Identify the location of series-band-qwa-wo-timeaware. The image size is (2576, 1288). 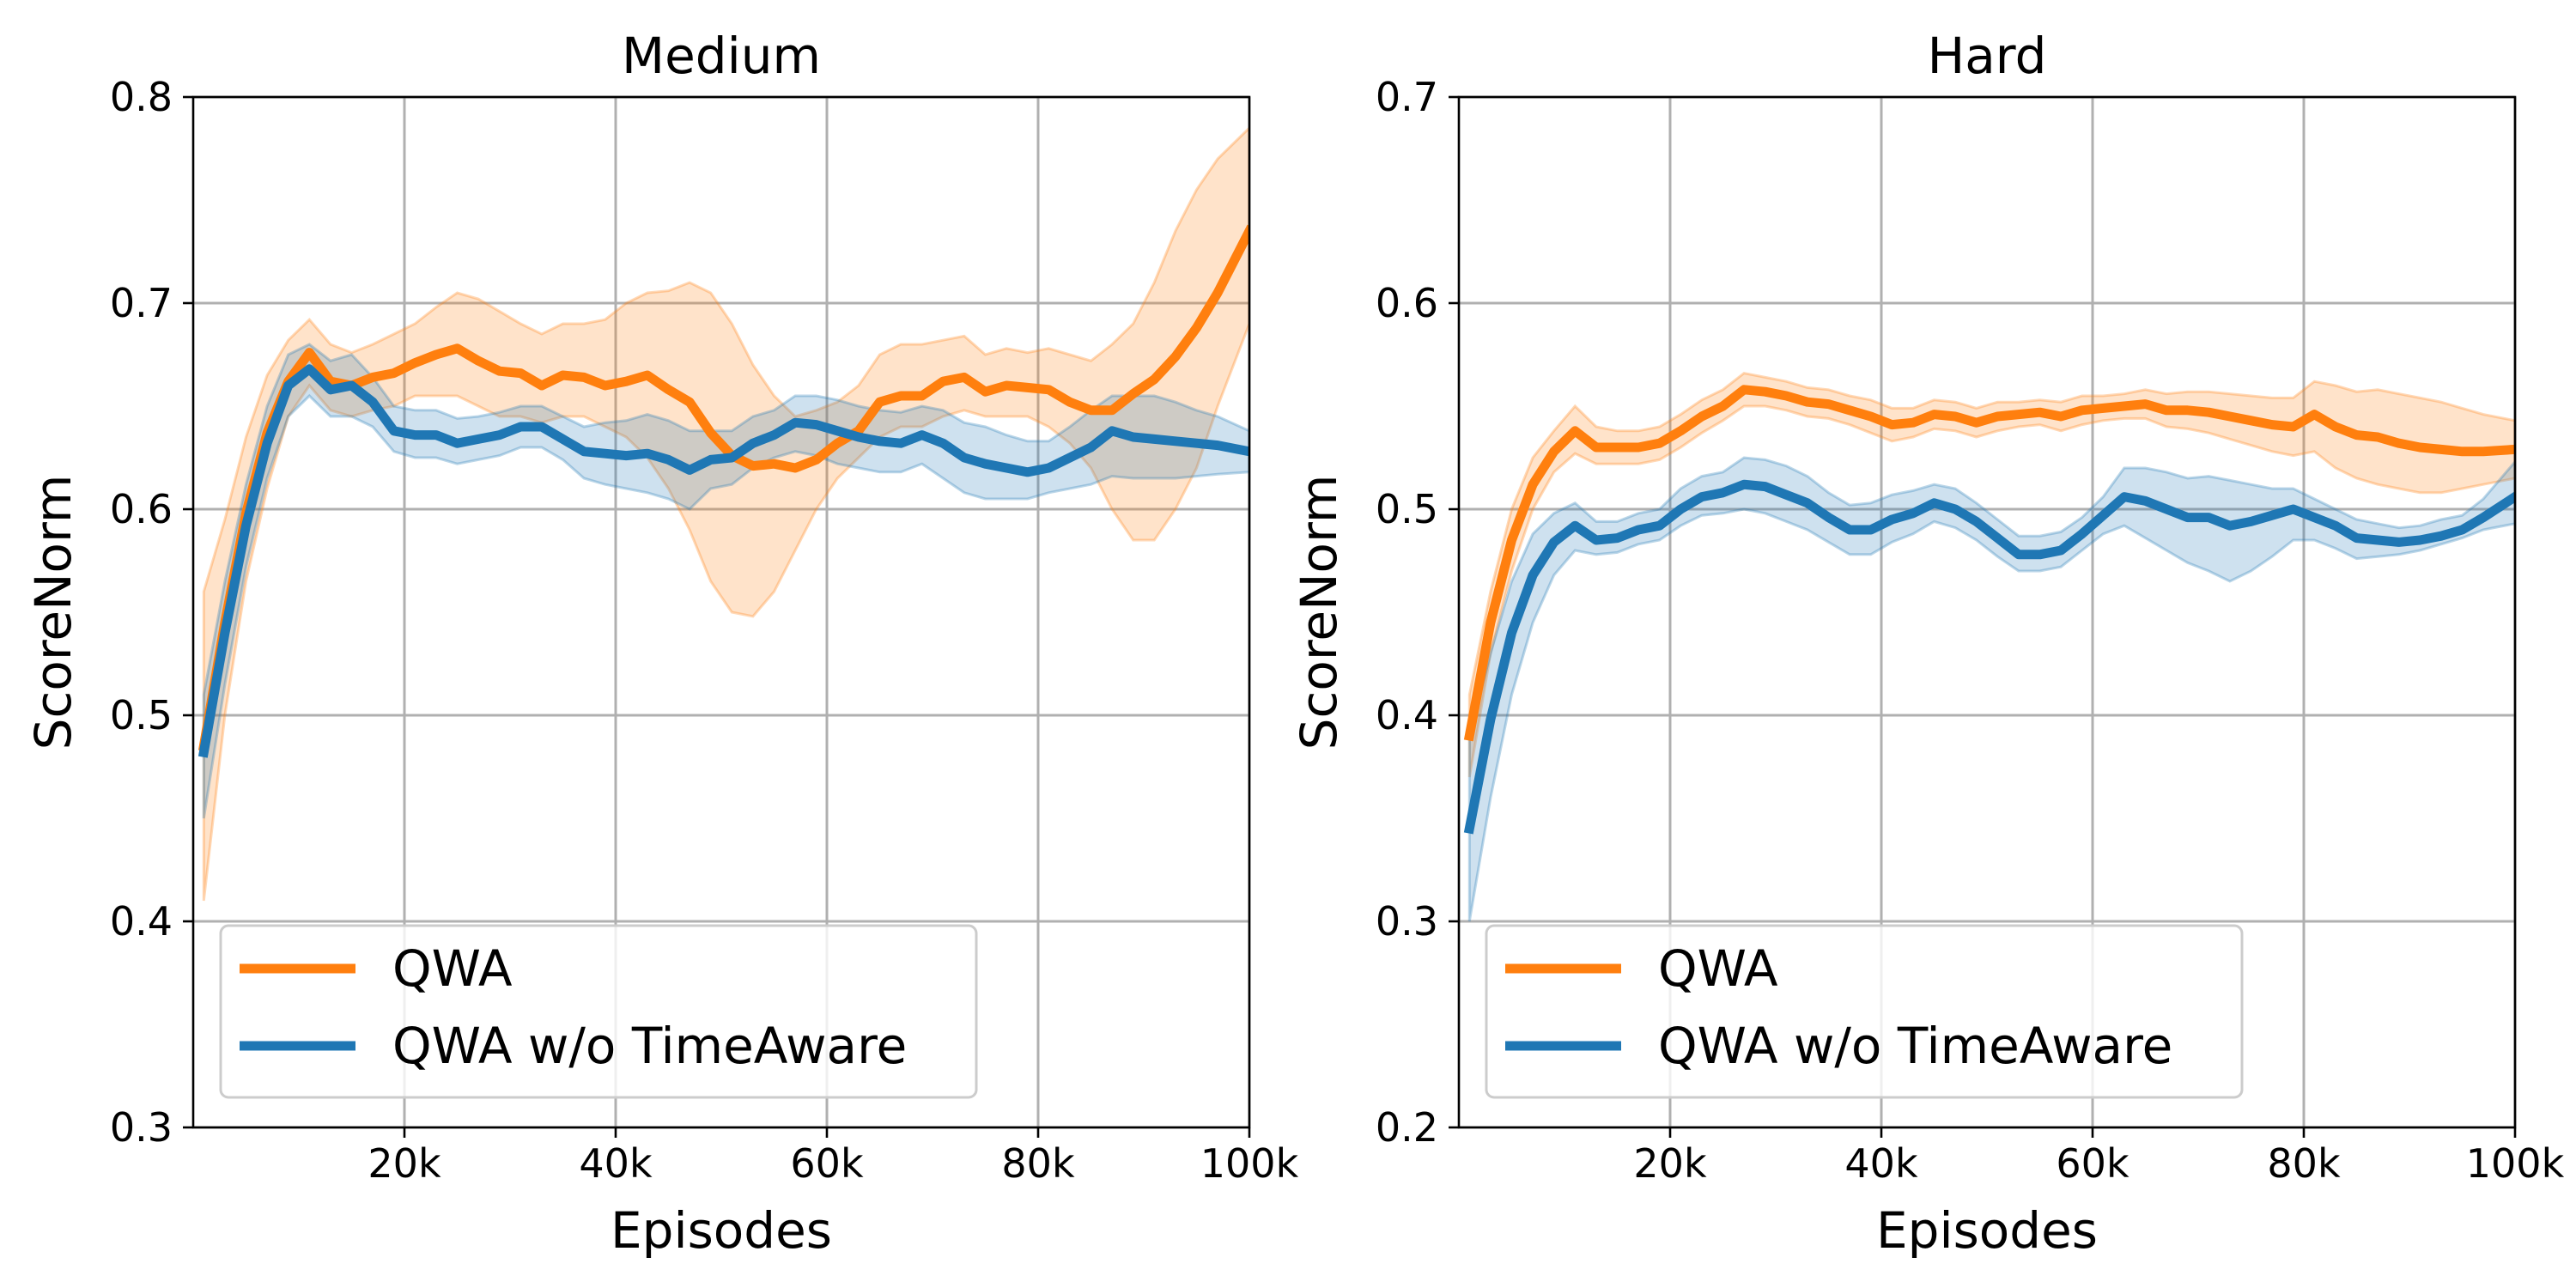
(1991, 689).